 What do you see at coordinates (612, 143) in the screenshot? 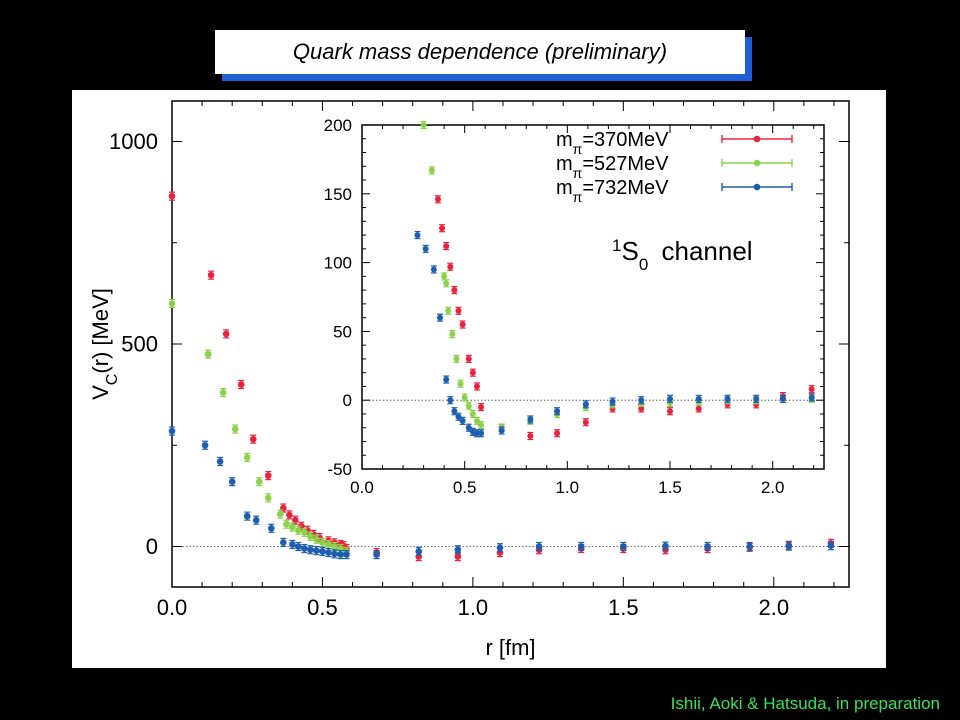
I see `legend-label: mπ=370MeV` at bounding box center [612, 143].